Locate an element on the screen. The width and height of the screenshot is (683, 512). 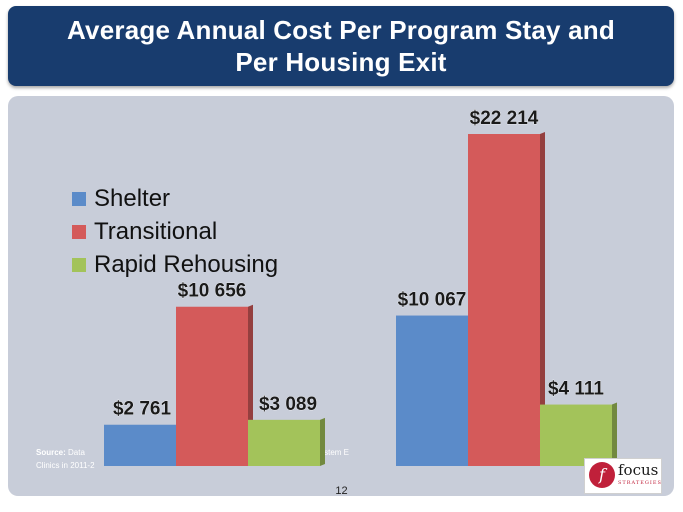
source-label: Source: is located at coordinates (51, 452).